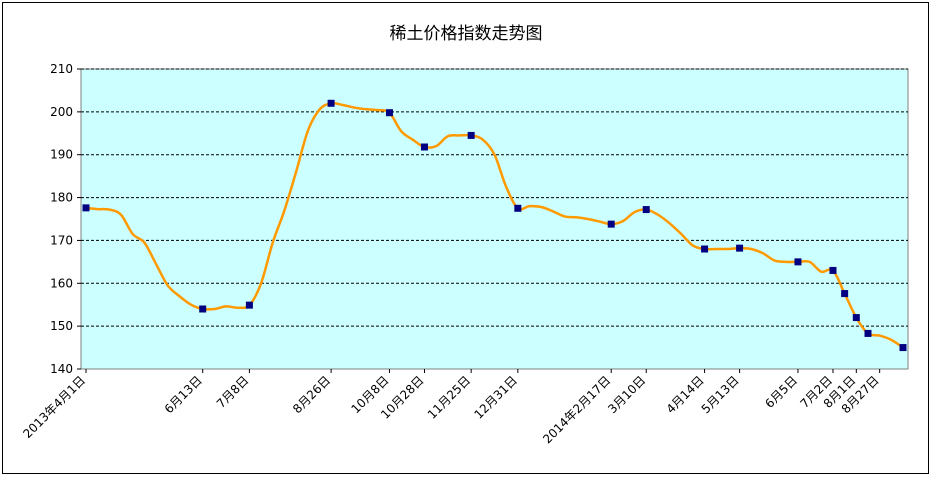  What do you see at coordinates (61, 112) in the screenshot?
I see `y-tick-label: 200` at bounding box center [61, 112].